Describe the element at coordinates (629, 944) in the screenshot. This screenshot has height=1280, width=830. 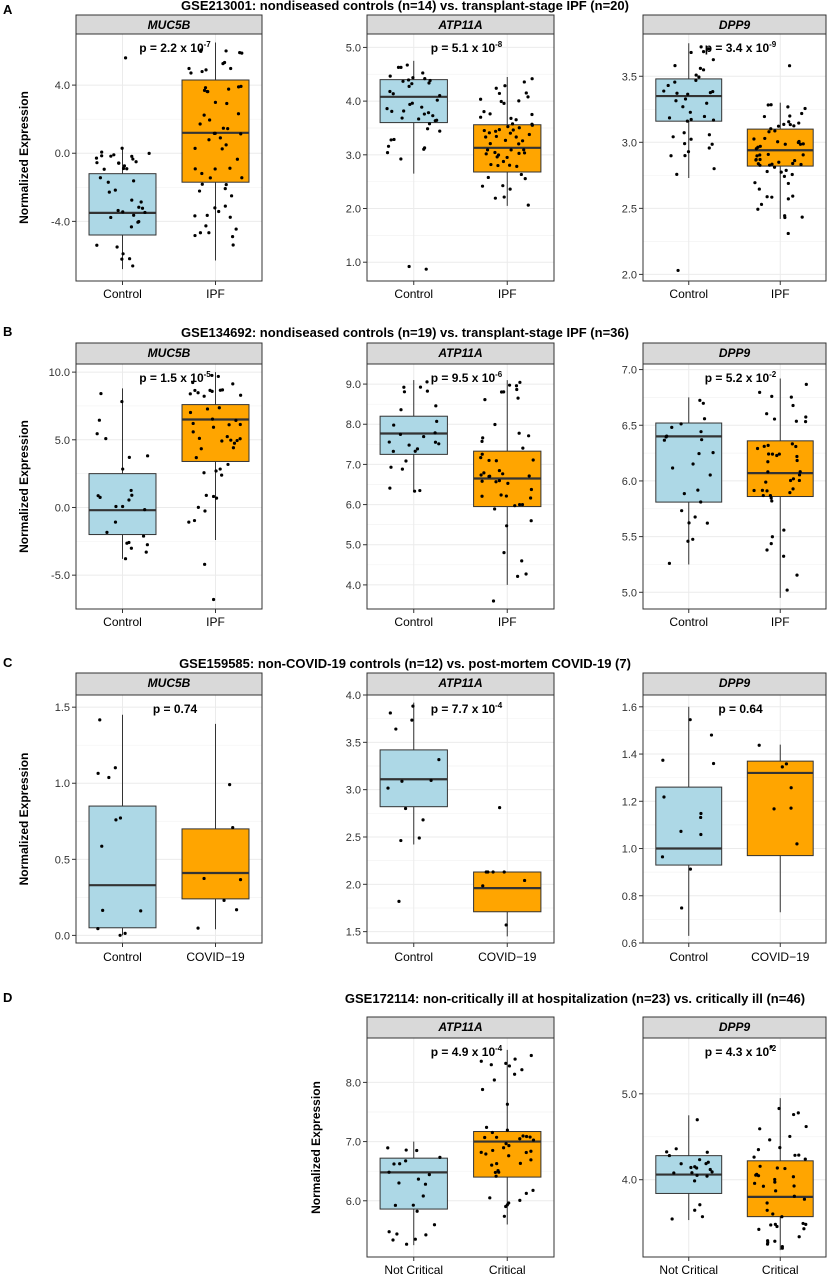
I see `tick-label-y: 0.6` at that location.